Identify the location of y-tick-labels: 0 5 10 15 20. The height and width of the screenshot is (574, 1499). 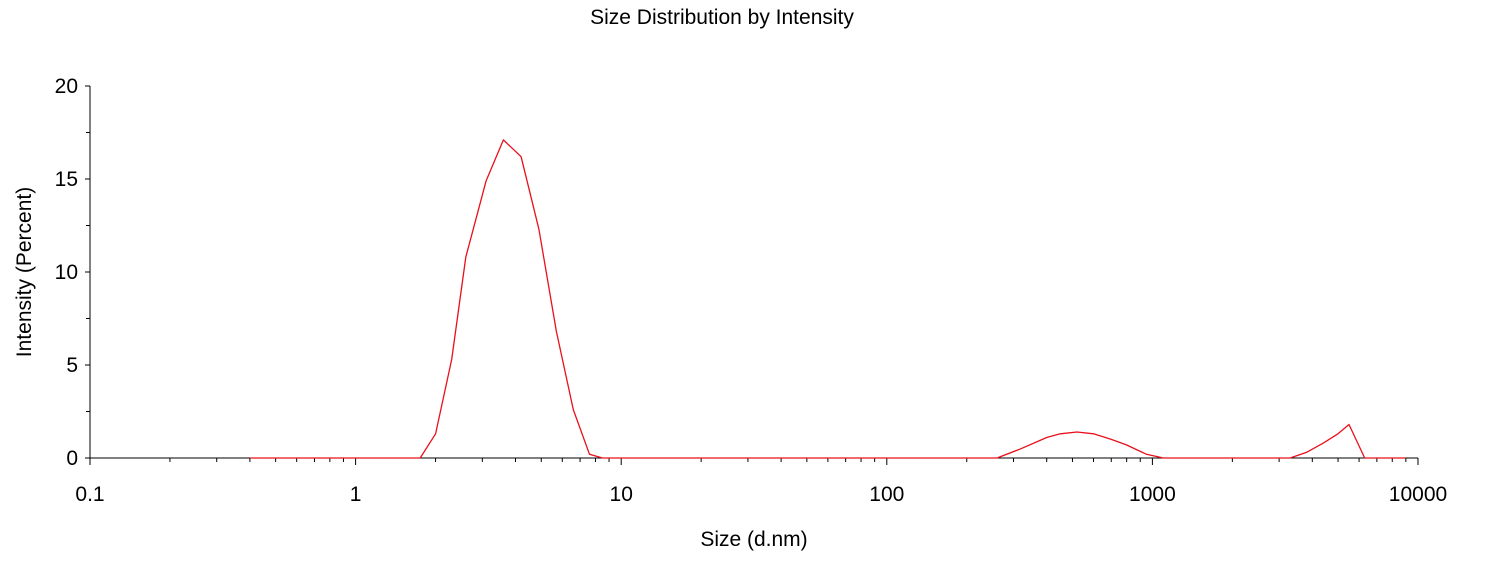
(66, 272).